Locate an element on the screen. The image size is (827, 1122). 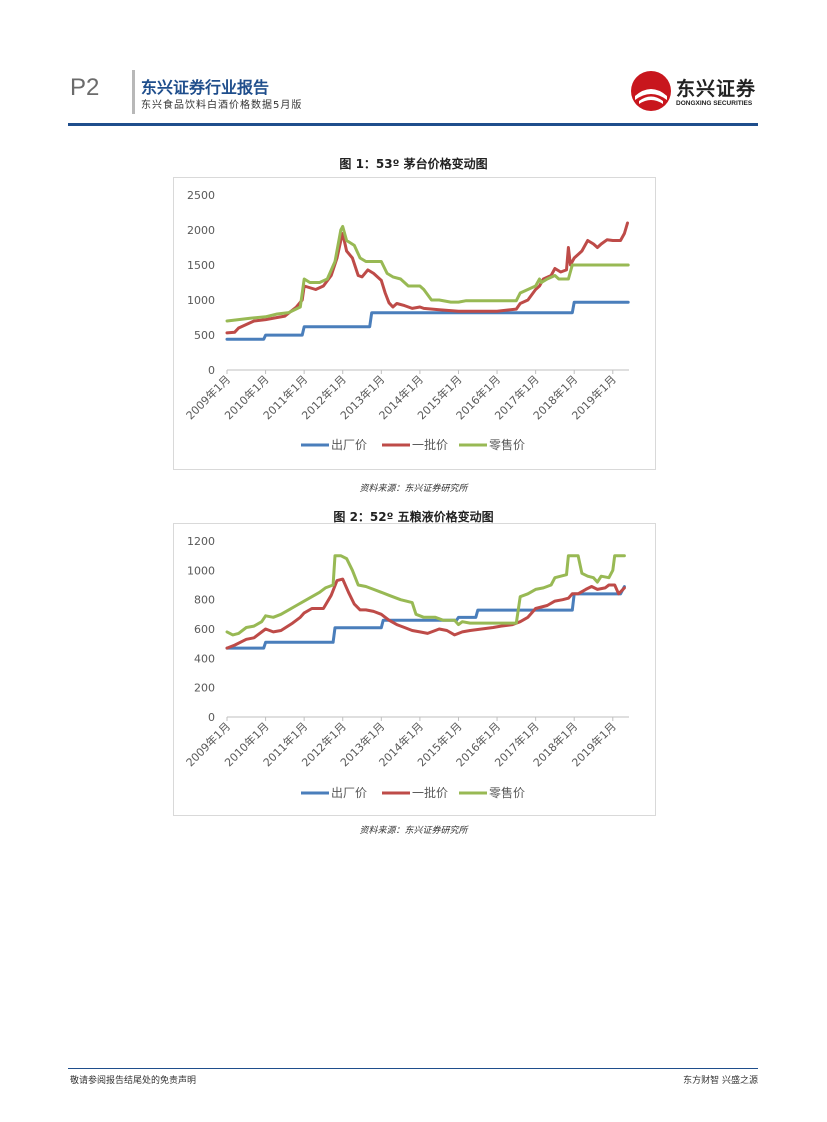
header-rule is located at coordinates (413, 124).